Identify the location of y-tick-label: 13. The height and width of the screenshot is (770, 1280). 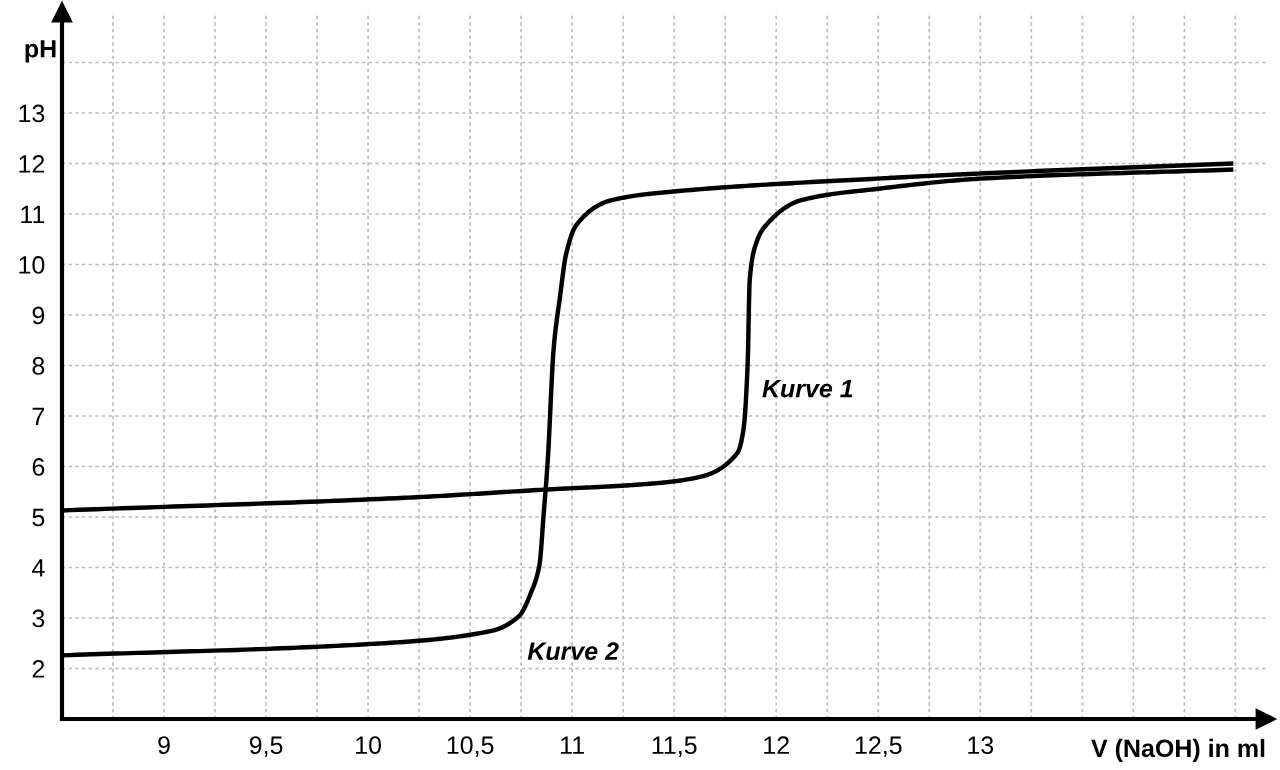
(32, 113).